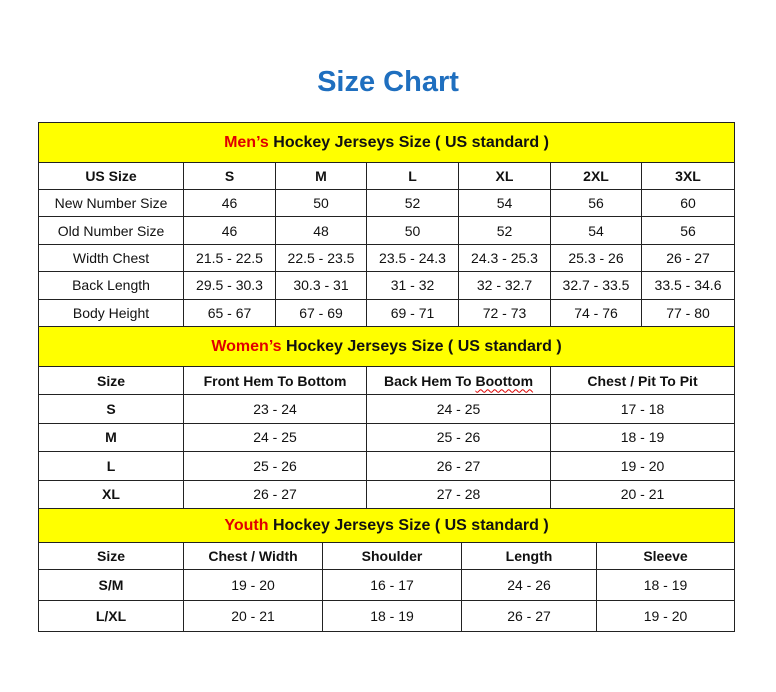  I want to click on table-cell: 29.5 - 30.3, so click(229, 285).